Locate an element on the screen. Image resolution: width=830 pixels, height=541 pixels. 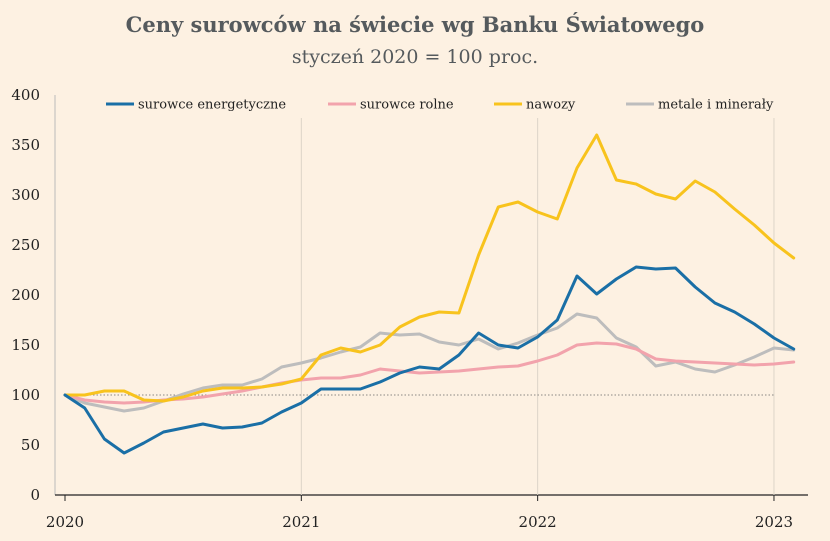
y-tick-label: 350 is located at coordinates (25, 145).